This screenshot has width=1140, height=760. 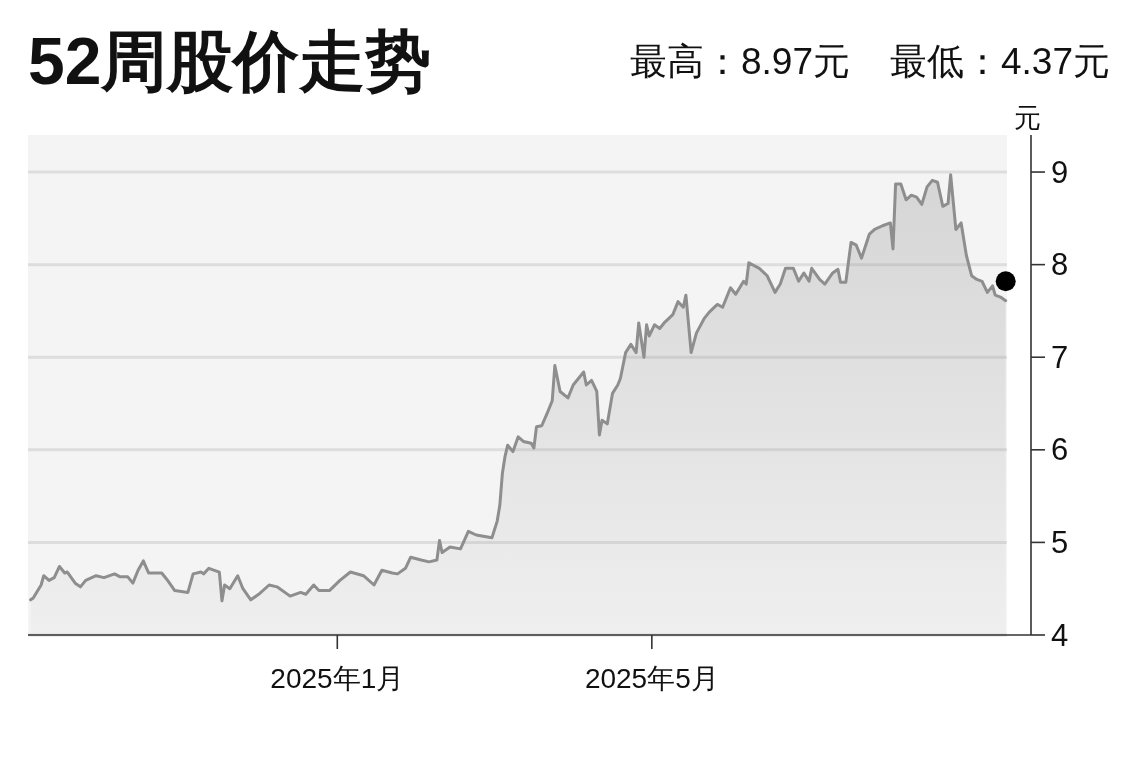 I want to click on y-tick-label: 5, so click(x=1060, y=542).